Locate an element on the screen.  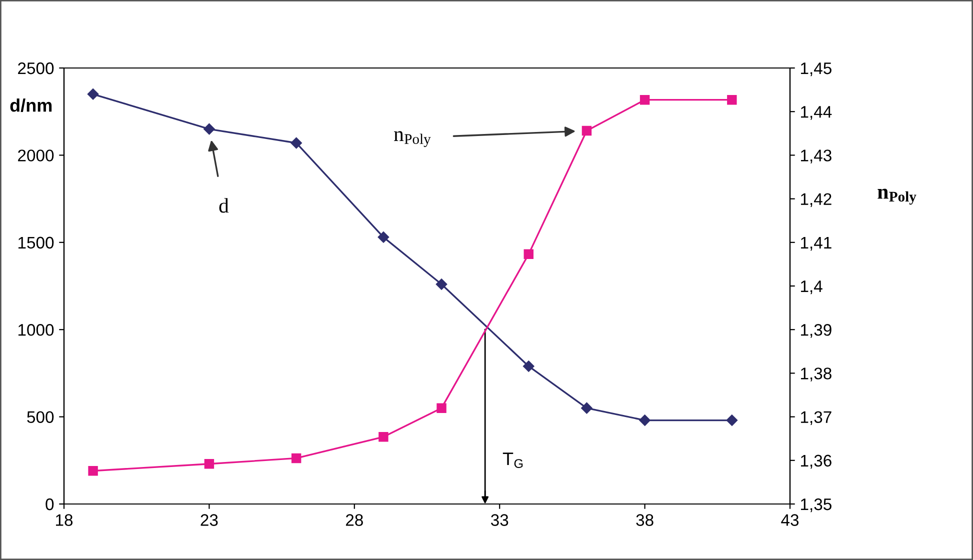
y2-tick-label: 1,42 is located at coordinates (816, 200).